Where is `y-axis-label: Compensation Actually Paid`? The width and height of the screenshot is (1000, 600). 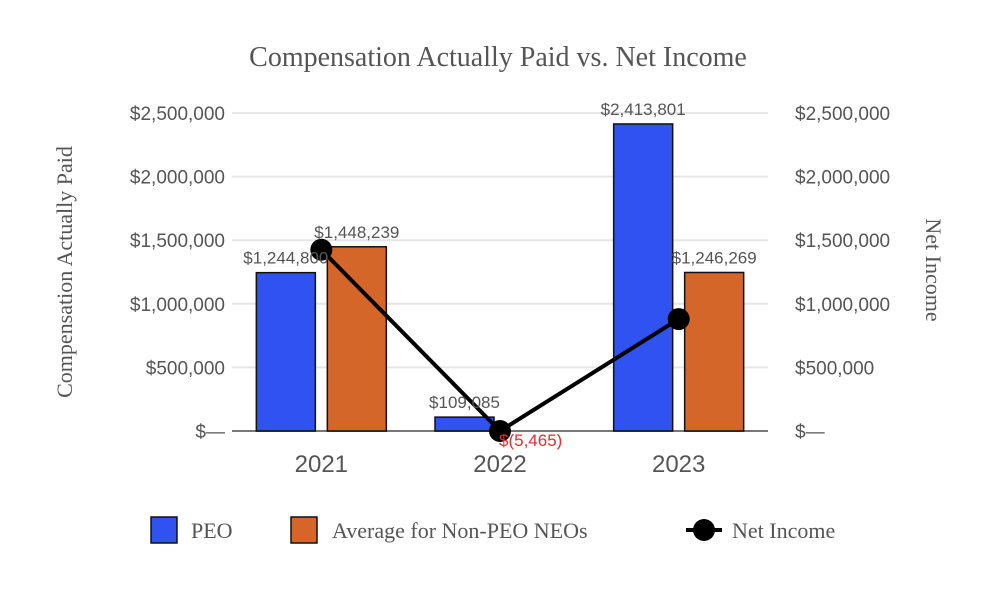 y-axis-label: Compensation Actually Paid is located at coordinates (64, 272).